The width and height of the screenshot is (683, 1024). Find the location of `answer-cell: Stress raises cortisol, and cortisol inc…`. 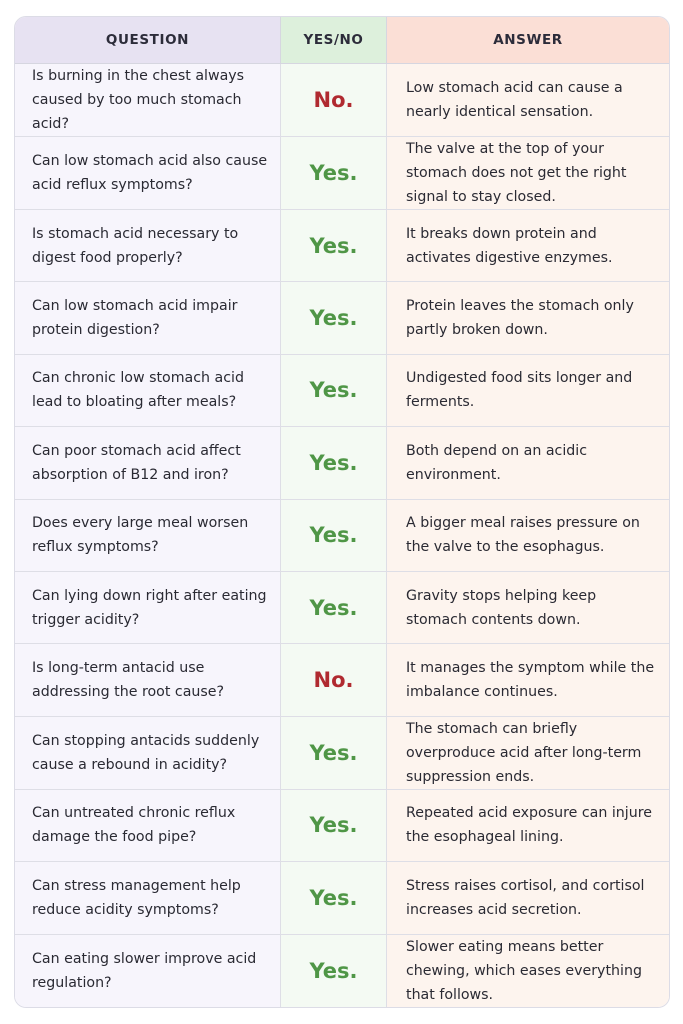

answer-cell: Stress raises cortisol, and cortisol inc… is located at coordinates (528, 898).